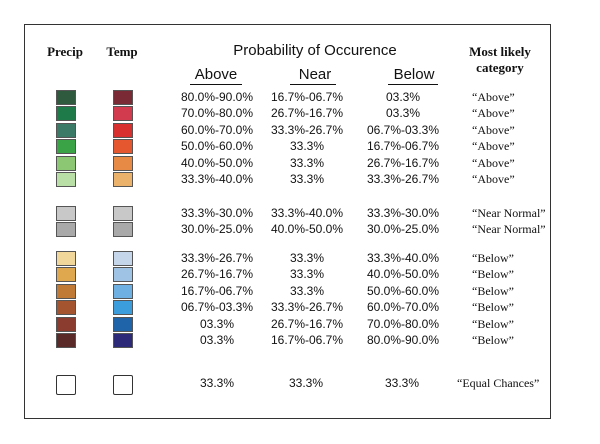 The image size is (600, 444). I want to click on below-probability: 33.3%-30.0%, so click(403, 213).